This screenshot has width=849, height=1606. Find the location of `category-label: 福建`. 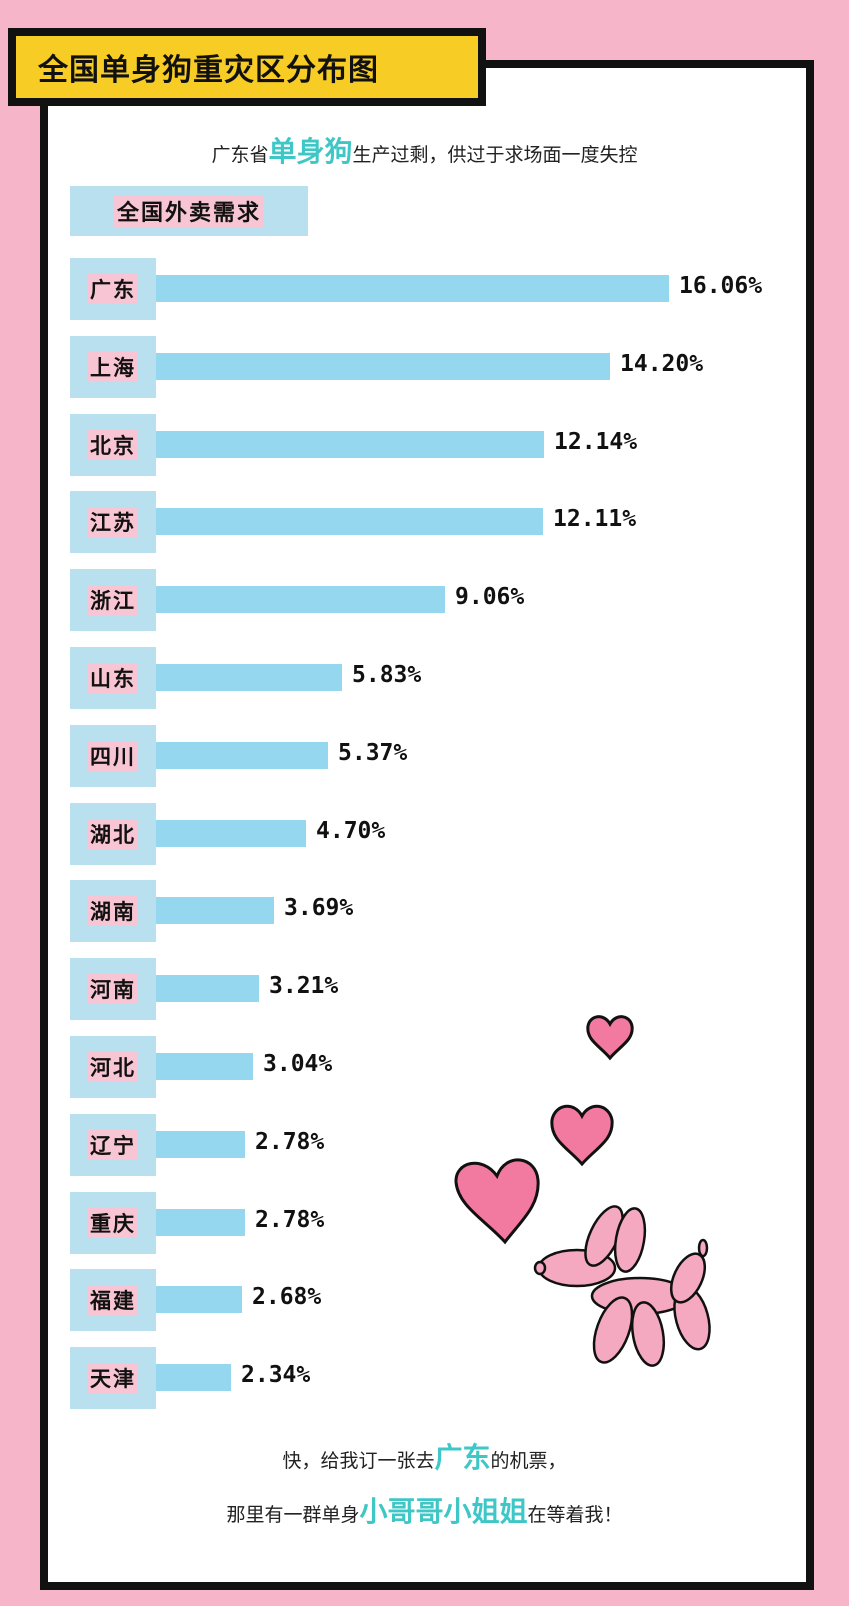

category-label: 福建 is located at coordinates (113, 1300).